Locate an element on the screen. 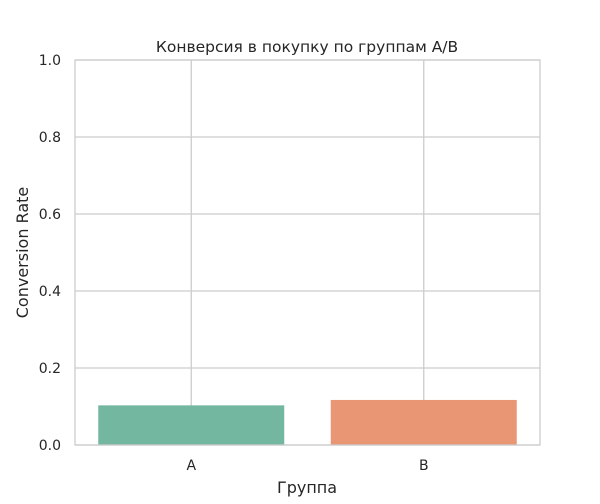 This screenshot has width=600, height=504. bars is located at coordinates (307, 422).